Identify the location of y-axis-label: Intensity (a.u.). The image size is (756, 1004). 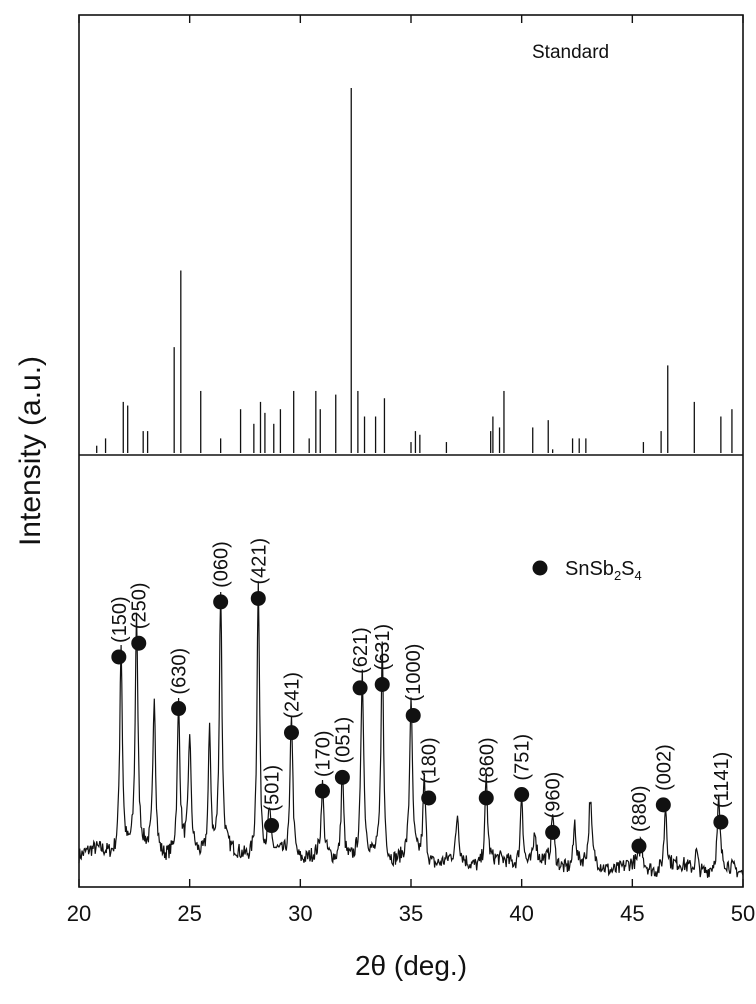
(30, 451).